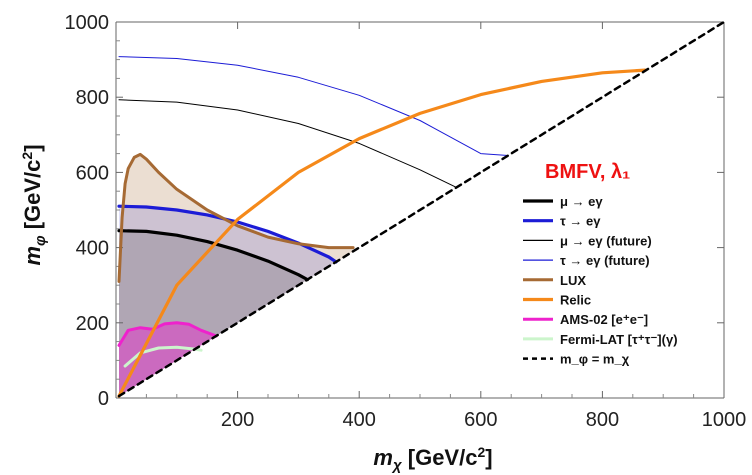  Describe the element at coordinates (34, 204) in the screenshot. I see `y-axis-title: mφ [GeV/c2]` at that location.